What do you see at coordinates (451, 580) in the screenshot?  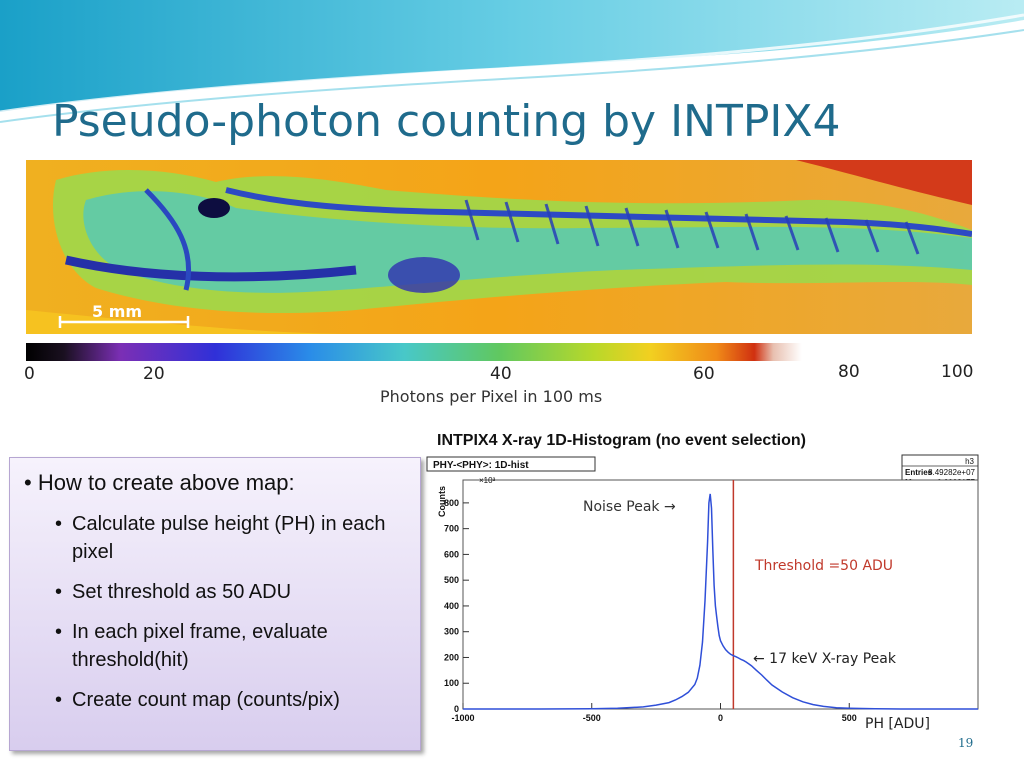 I see `y-tick-label: 500` at bounding box center [451, 580].